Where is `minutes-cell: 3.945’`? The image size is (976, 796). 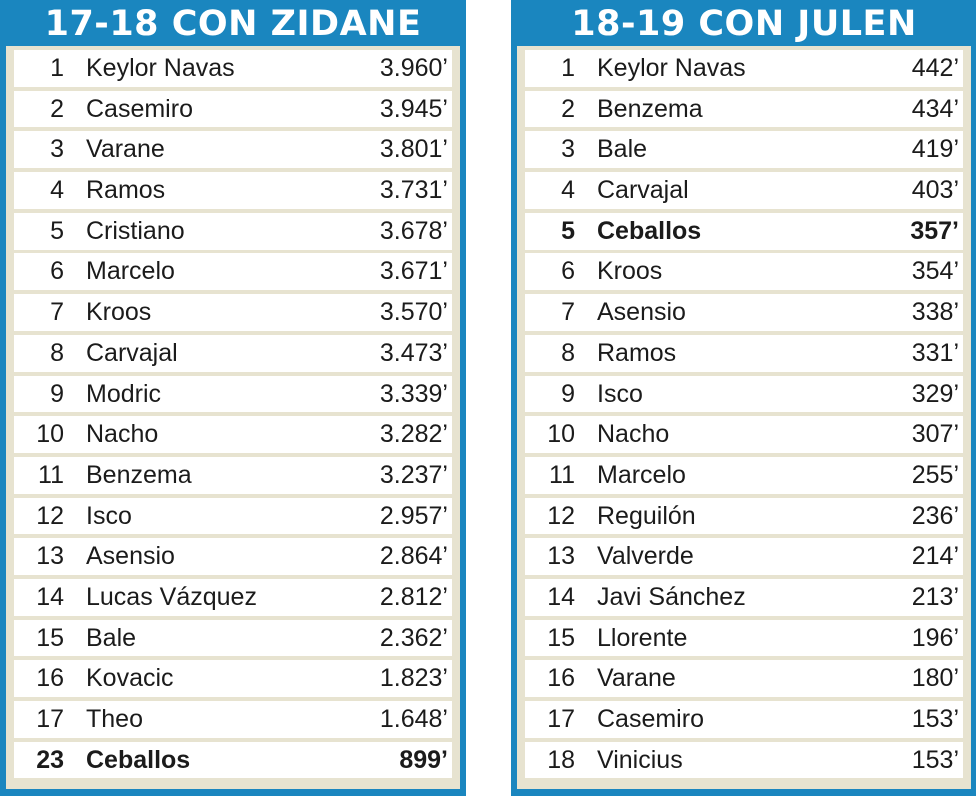 minutes-cell: 3.945’ is located at coordinates (413, 108).